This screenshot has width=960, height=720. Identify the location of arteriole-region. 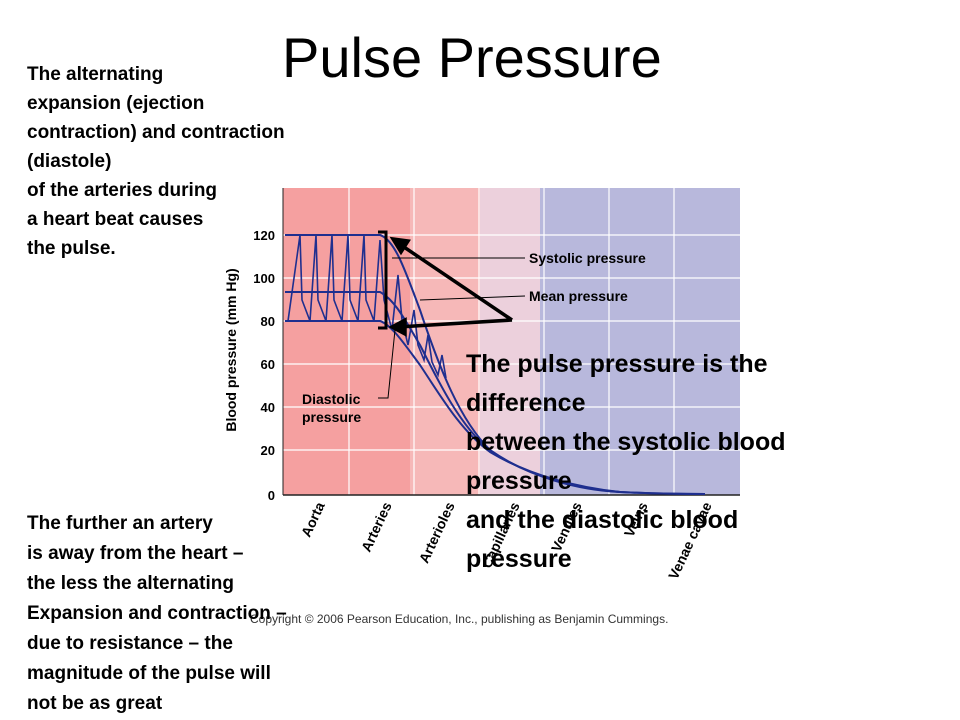
(445, 341).